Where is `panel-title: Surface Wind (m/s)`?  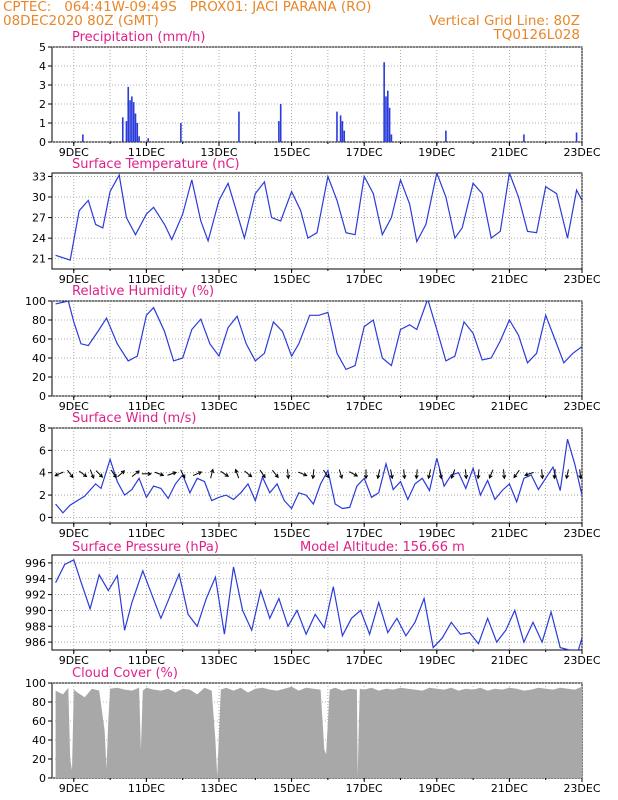 panel-title: Surface Wind (m/s) is located at coordinates (134, 418).